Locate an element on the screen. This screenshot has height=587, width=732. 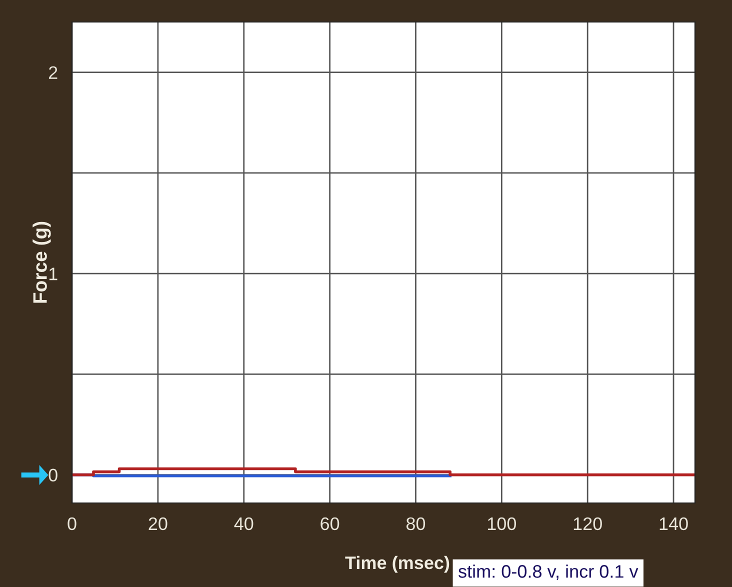
x-tick-label: 20 is located at coordinates (158, 523).